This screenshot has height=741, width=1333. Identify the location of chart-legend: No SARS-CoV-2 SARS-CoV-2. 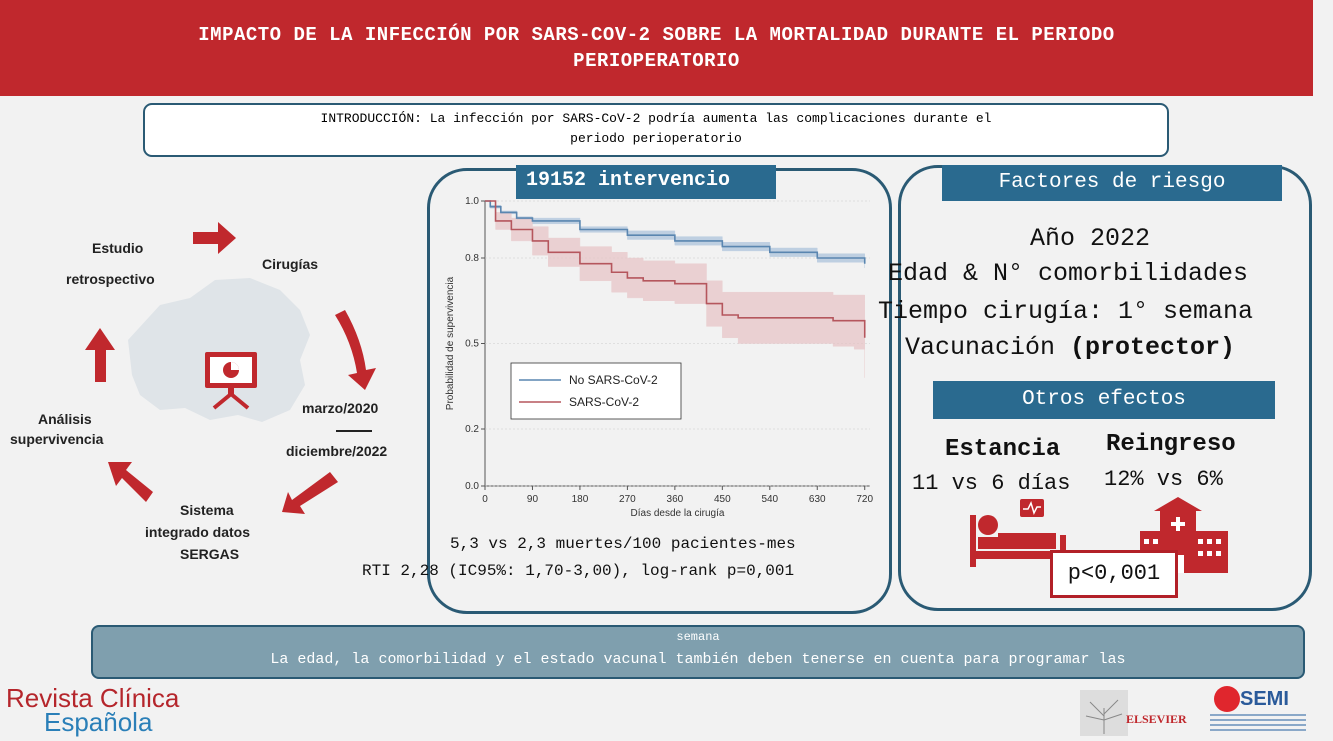
(596, 391).